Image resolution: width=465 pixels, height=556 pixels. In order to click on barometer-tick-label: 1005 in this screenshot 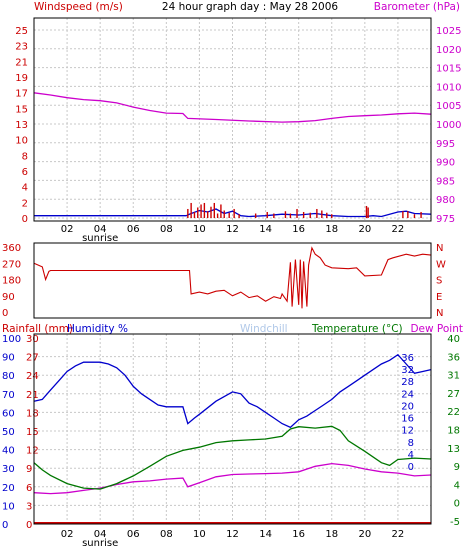, I will do `click(448, 106)`.